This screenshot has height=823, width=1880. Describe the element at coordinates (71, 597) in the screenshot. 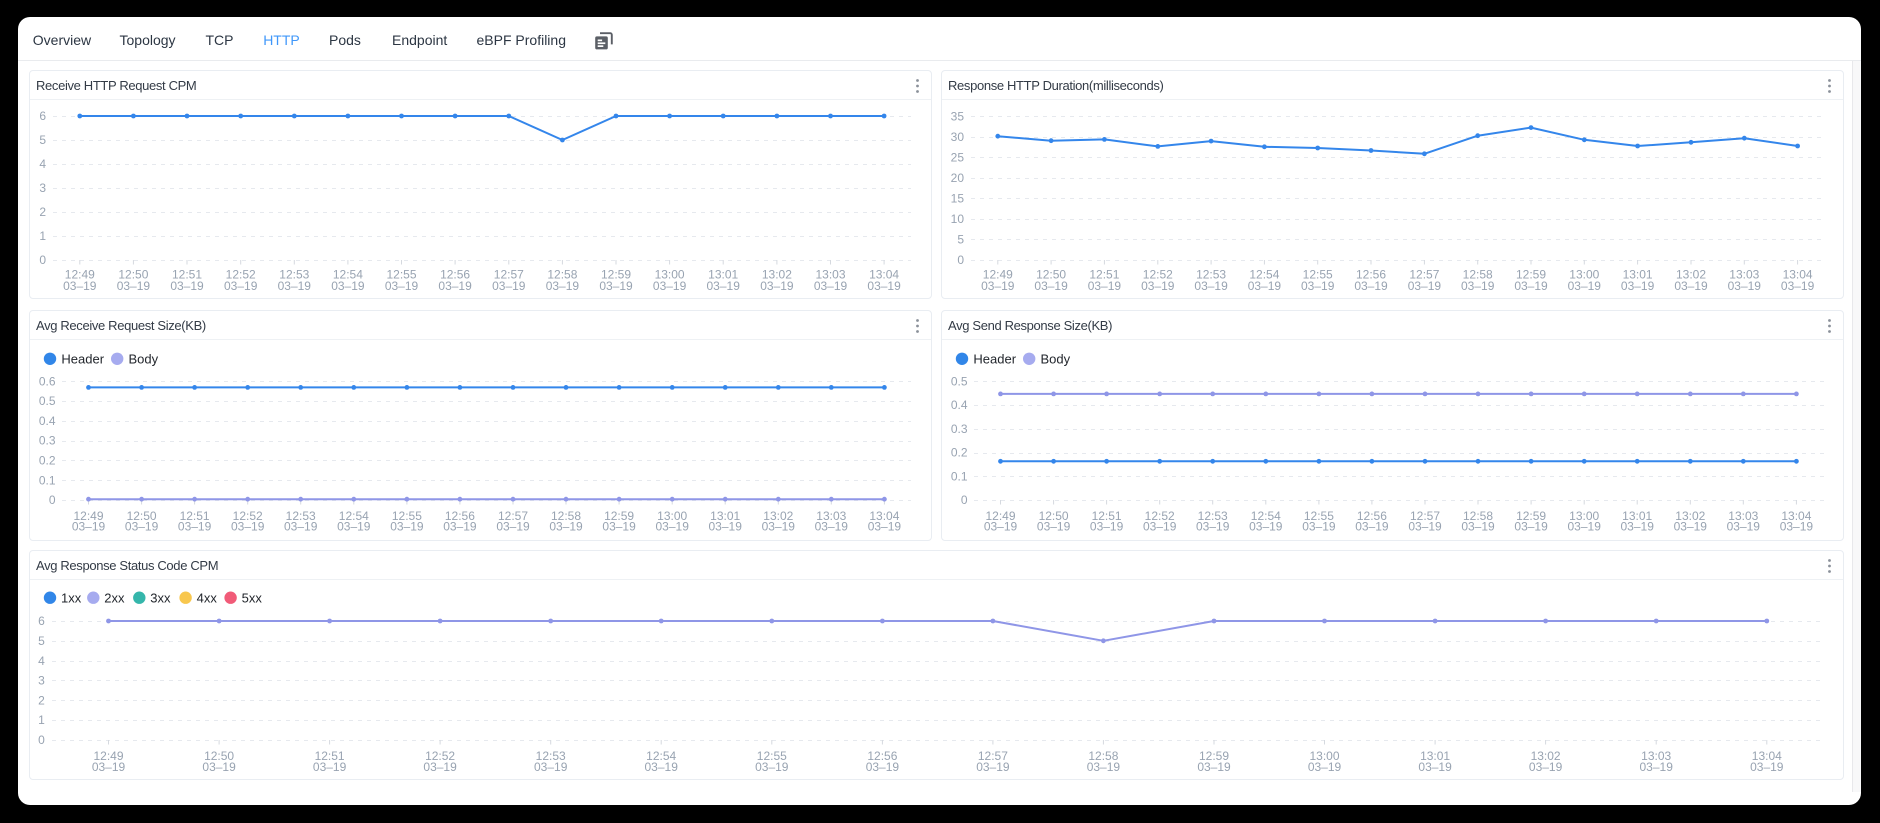

I see `svg-text: 1xx` at that location.